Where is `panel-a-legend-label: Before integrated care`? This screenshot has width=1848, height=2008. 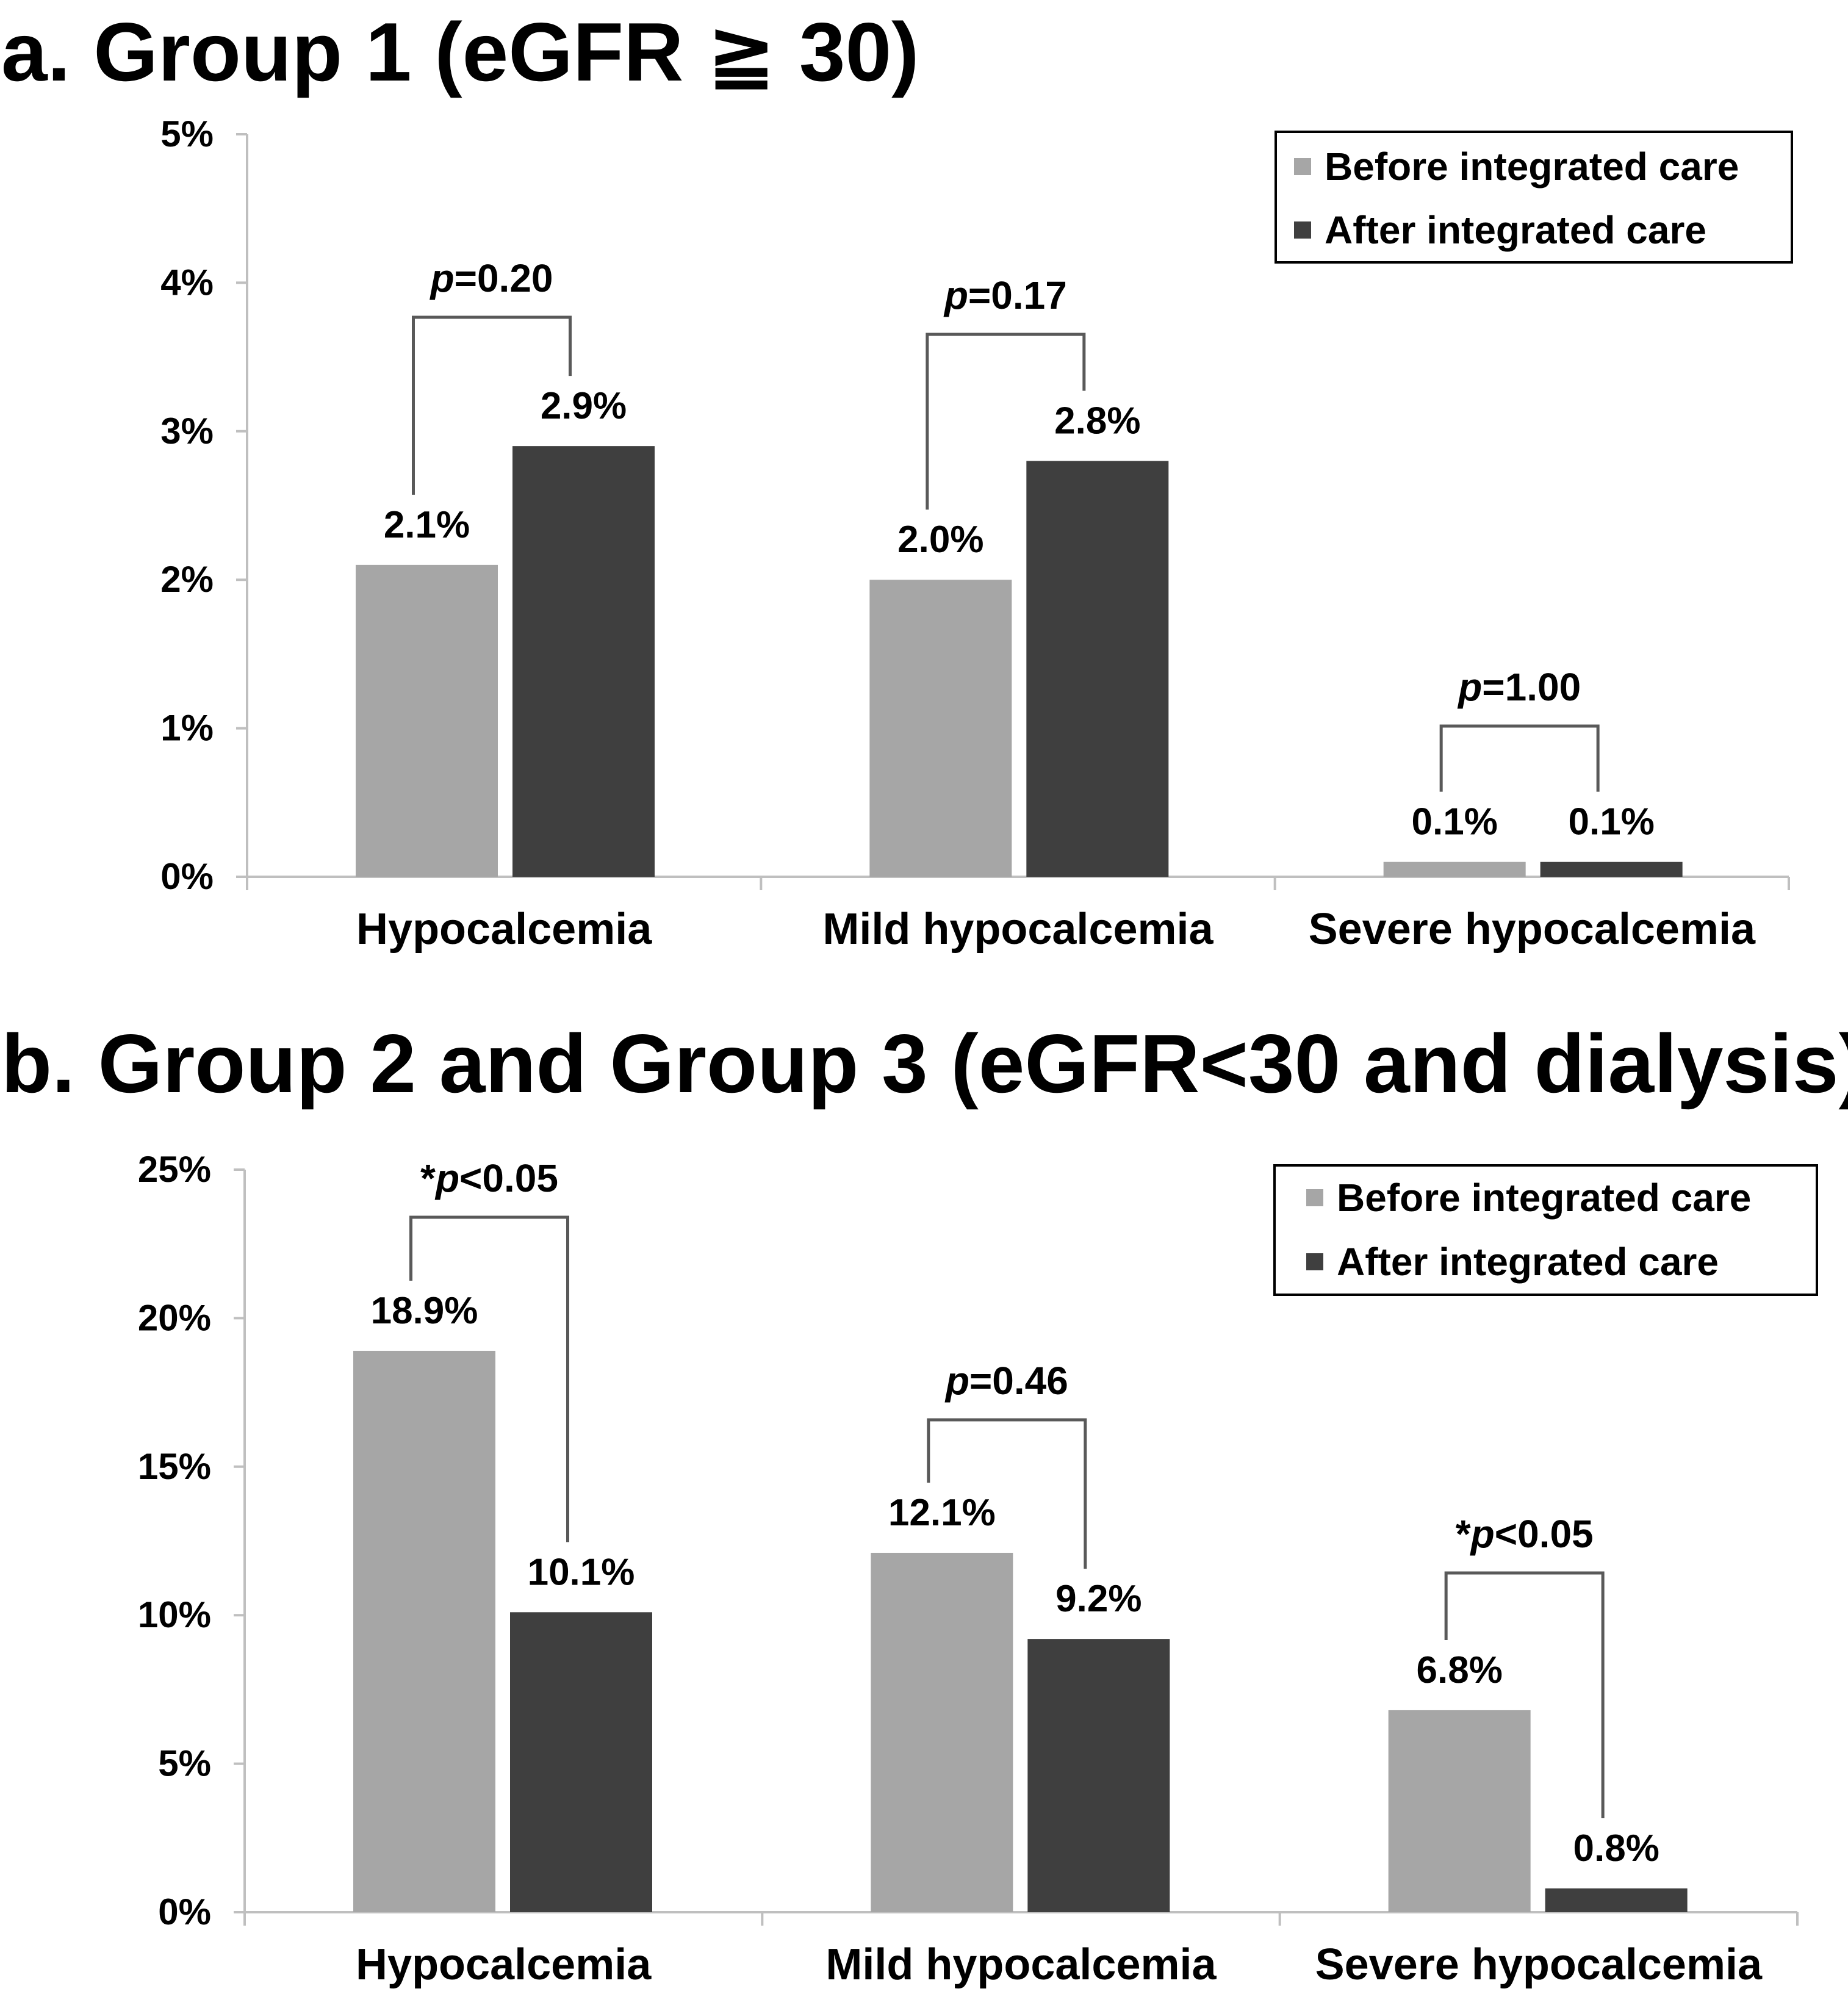
panel-a-legend-label: Before integrated care is located at coordinates (1532, 167).